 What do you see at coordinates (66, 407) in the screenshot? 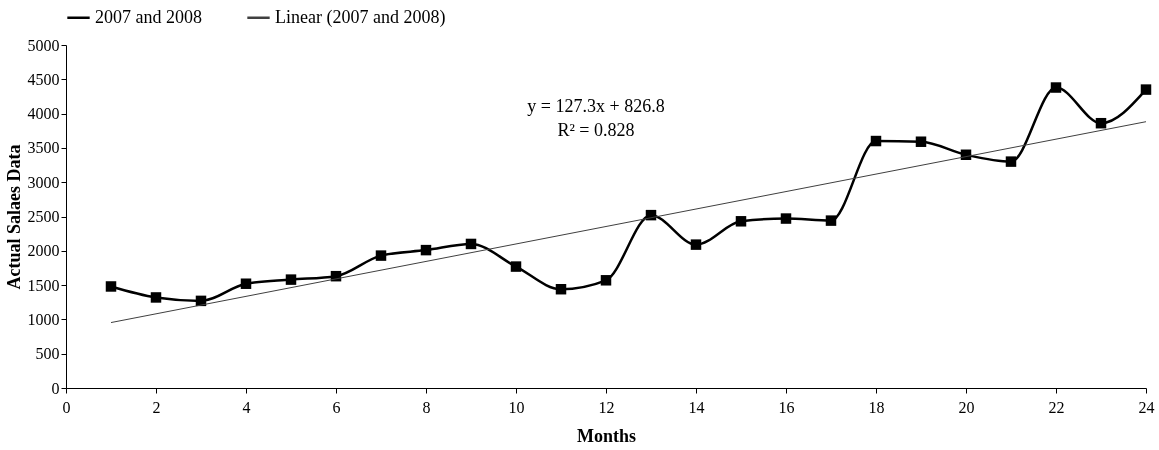
I see `x-tick-label: 0` at bounding box center [66, 407].